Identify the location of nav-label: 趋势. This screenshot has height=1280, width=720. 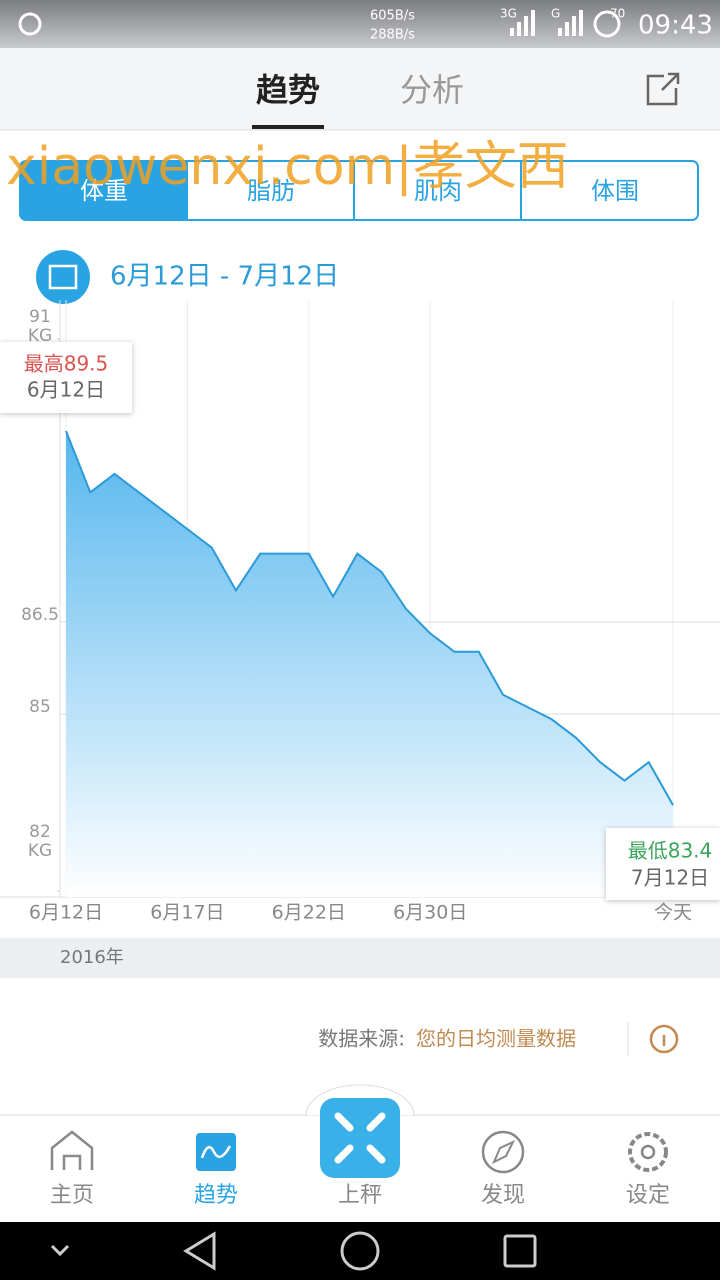
(216, 1195).